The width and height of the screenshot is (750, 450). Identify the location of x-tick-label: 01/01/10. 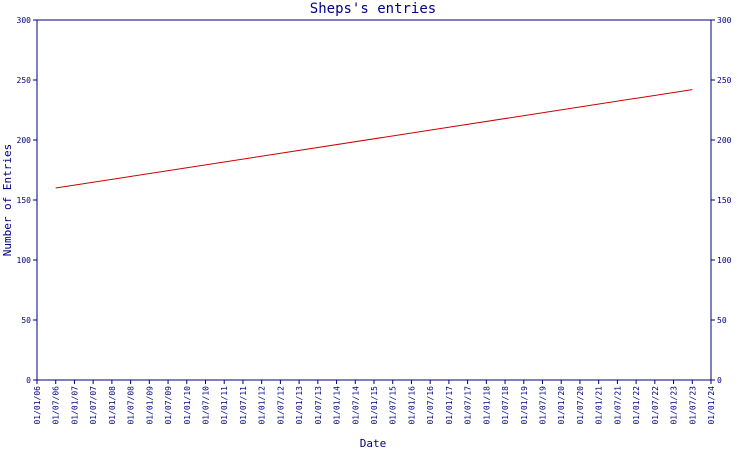
(187, 405).